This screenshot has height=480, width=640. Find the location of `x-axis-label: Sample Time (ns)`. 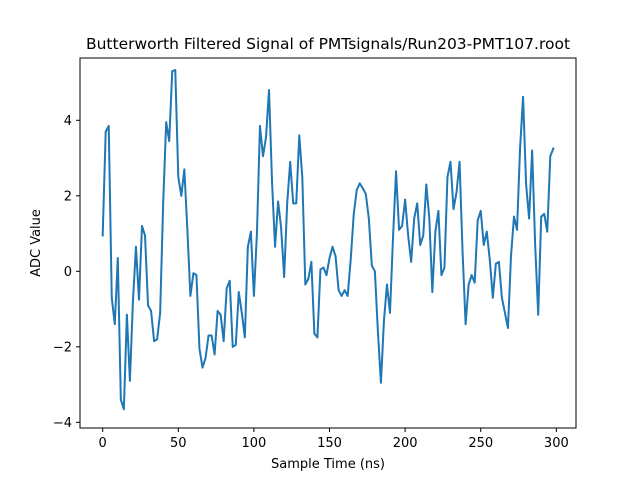

x-axis-label: Sample Time (ns) is located at coordinates (328, 464).